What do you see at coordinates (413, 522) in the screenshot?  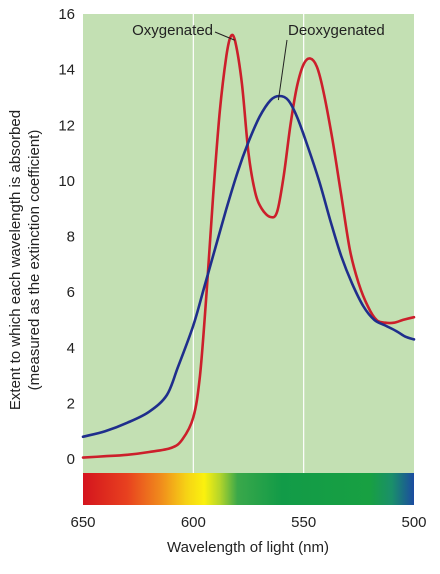 I see `x-tick-label-500: 500` at bounding box center [413, 522].